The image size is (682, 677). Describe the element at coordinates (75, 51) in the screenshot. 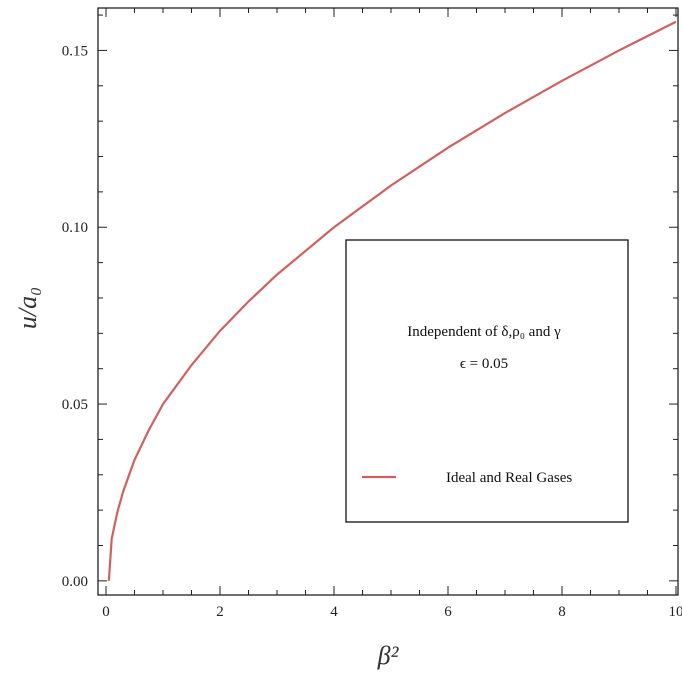

I see `y-tick-label: 0.15` at that location.